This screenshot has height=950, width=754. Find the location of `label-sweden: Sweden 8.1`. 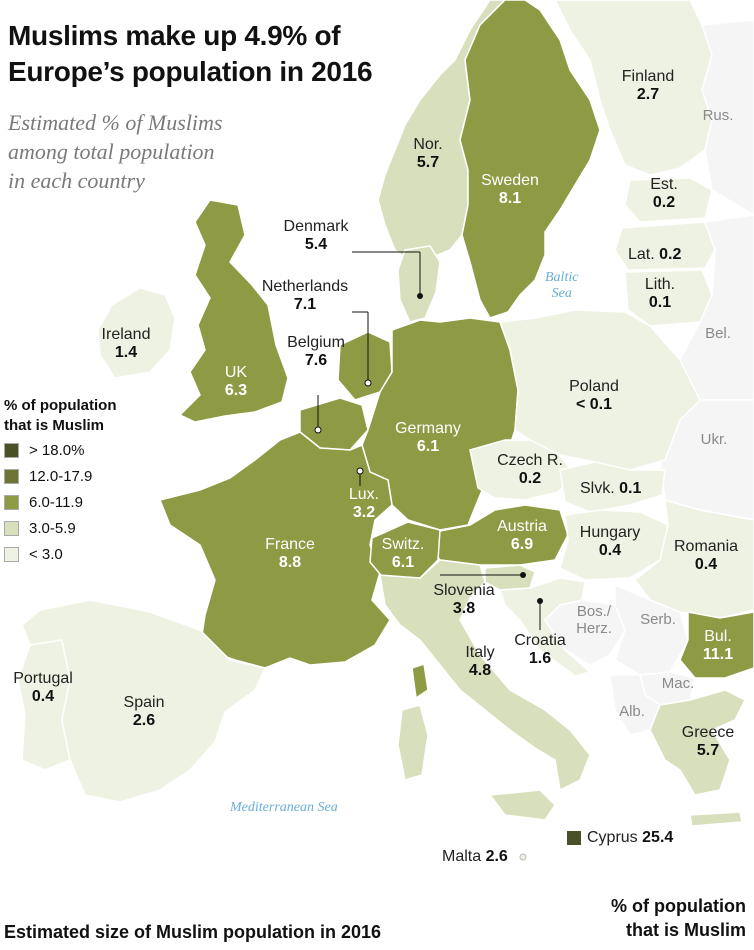

label-sweden: Sweden 8.1 is located at coordinates (510, 190).